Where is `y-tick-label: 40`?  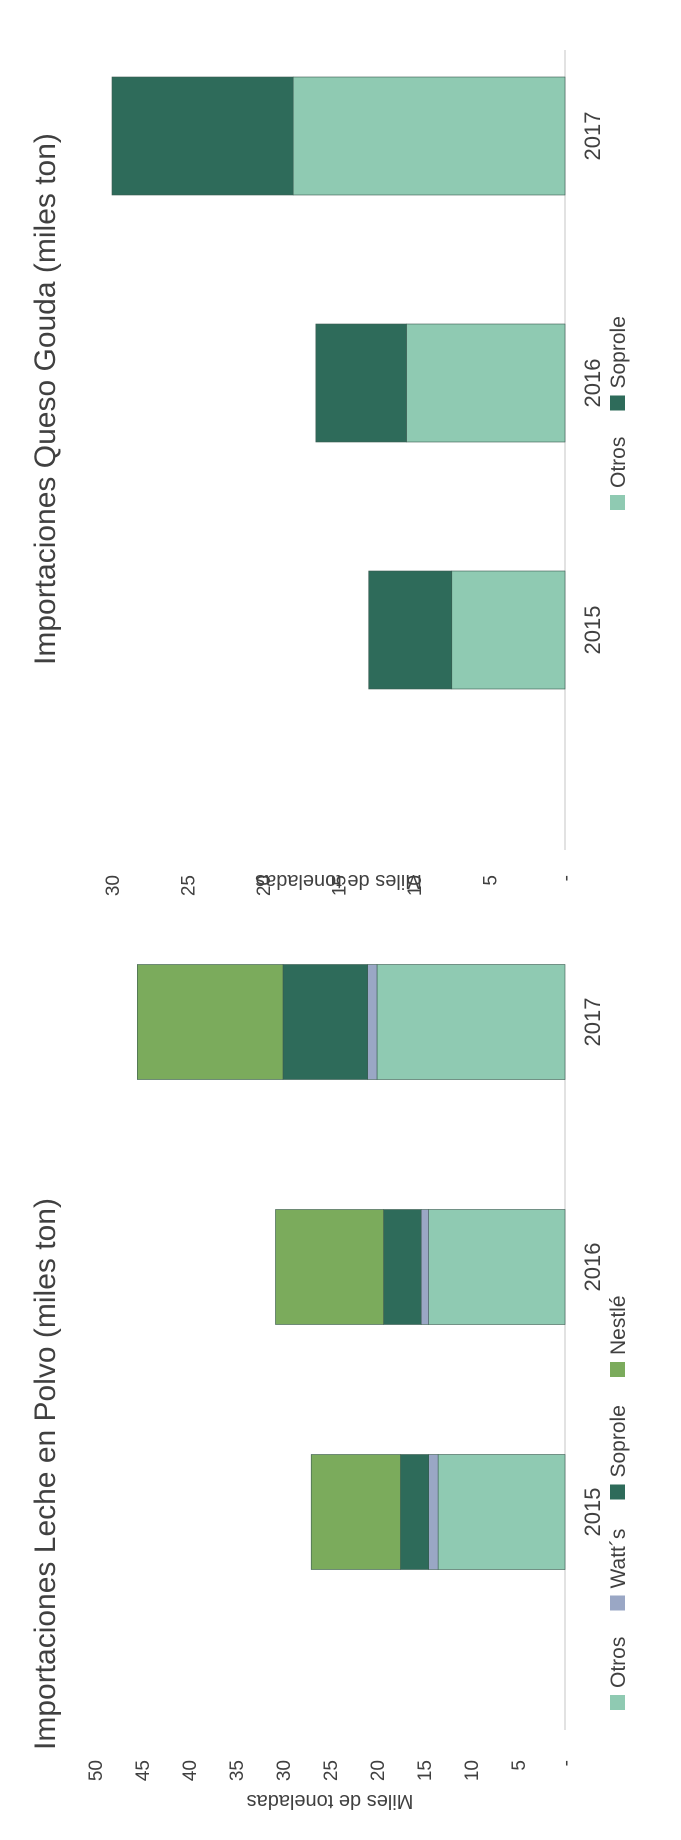 y-tick-label: 40 is located at coordinates (190, 1770).